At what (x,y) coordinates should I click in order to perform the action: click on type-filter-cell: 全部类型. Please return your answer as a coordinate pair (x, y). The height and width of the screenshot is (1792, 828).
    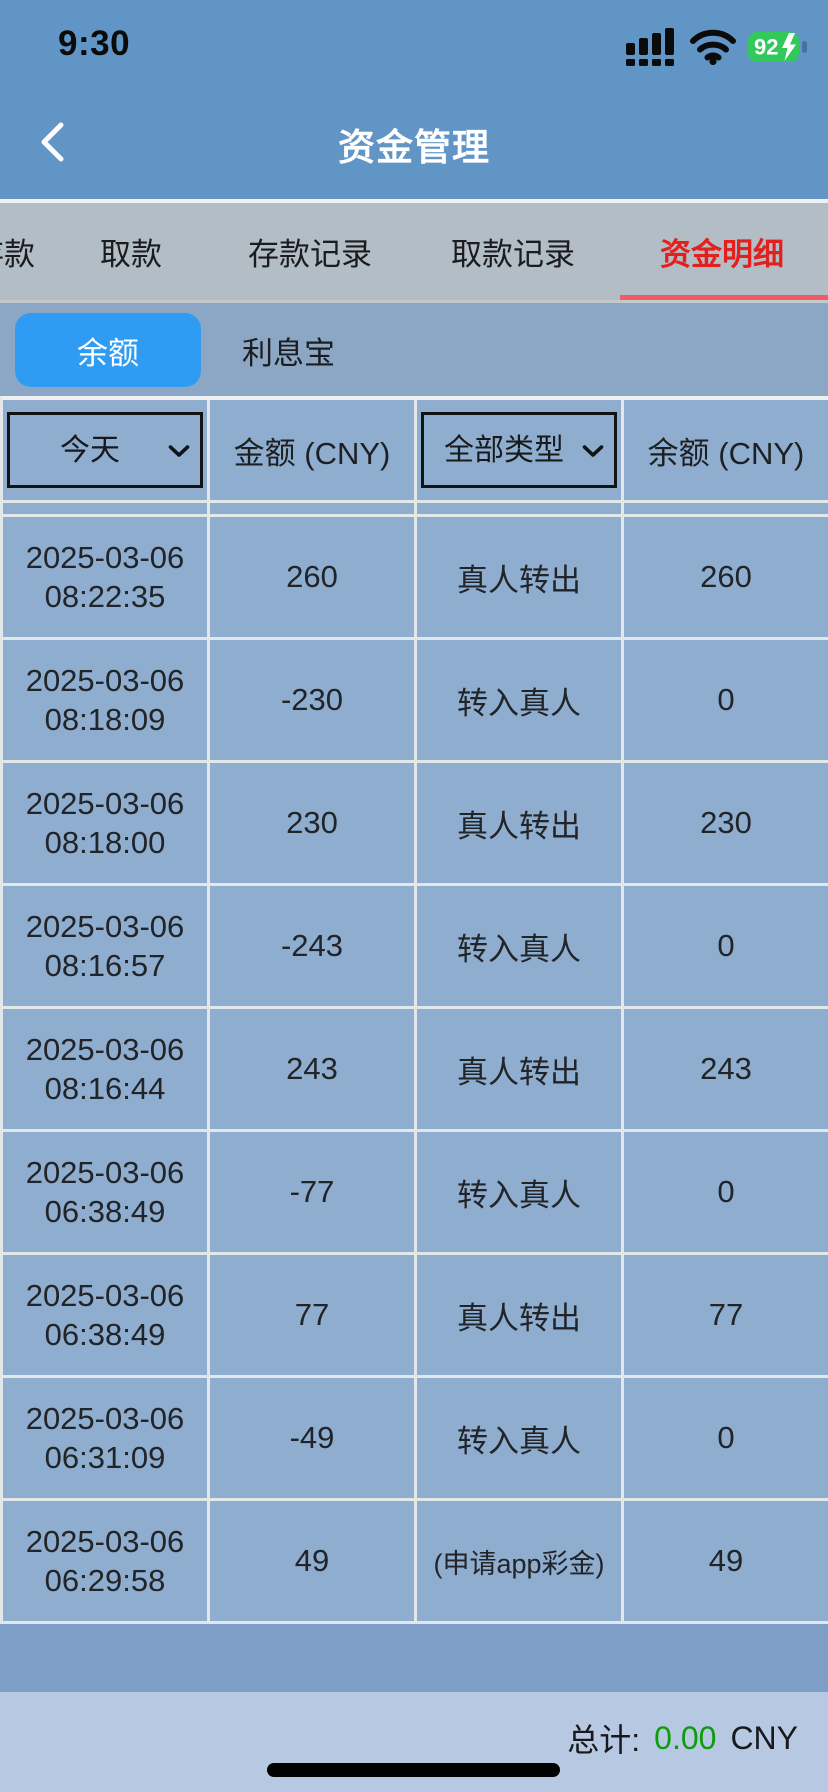
    Looking at the image, I should click on (519, 450).